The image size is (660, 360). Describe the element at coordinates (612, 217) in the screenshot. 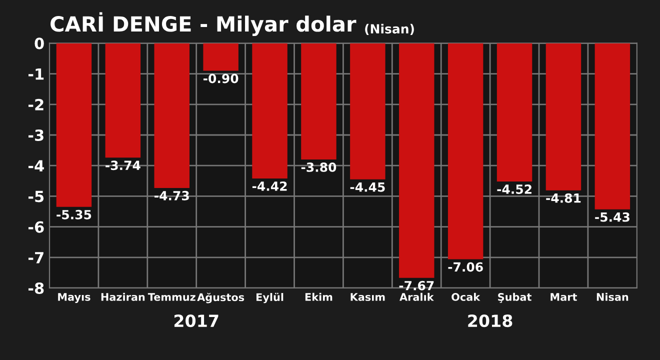

I see `data-label: -5.43` at that location.